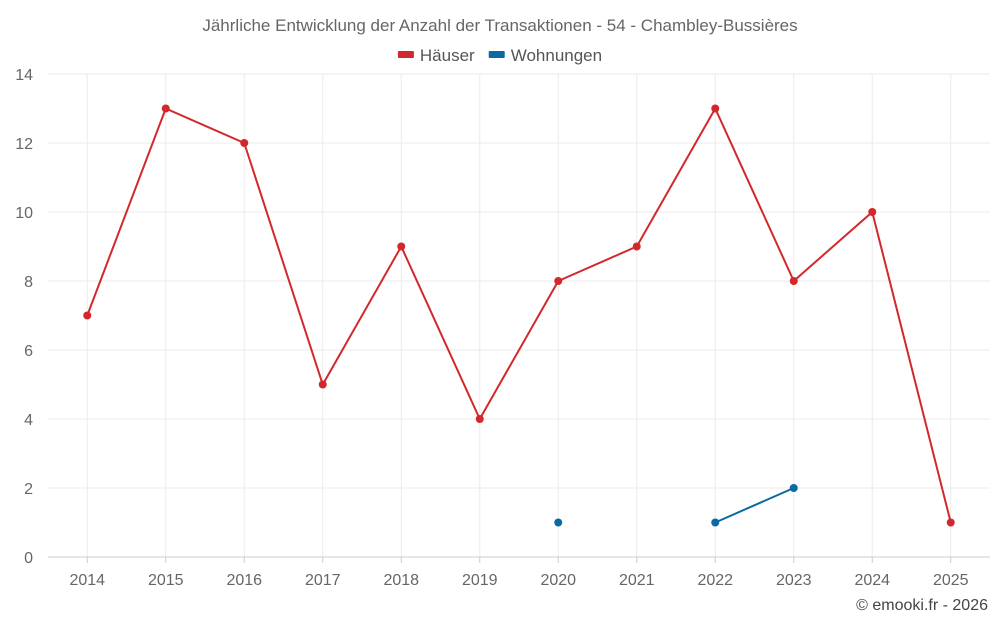  What do you see at coordinates (754, 505) in the screenshot?
I see `series-line` at bounding box center [754, 505].